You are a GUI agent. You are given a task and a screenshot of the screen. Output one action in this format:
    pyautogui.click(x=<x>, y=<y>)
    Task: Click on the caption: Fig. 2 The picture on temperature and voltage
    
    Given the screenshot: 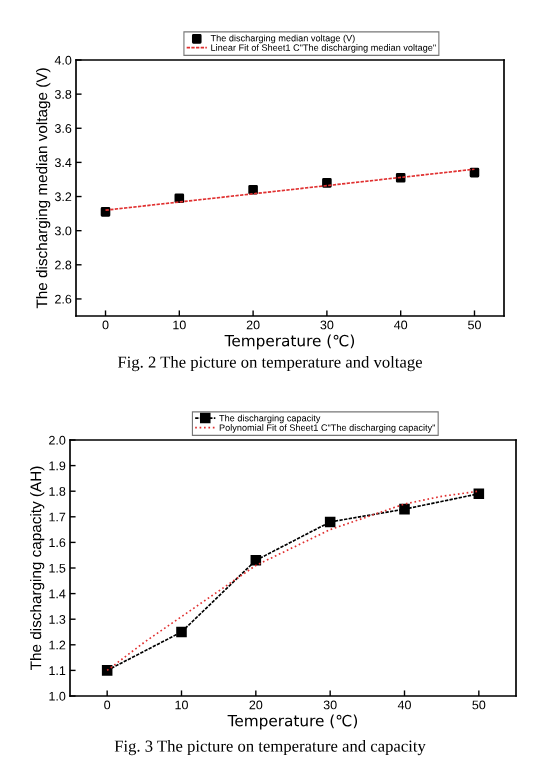 What is the action you would take?
    pyautogui.click(x=269, y=364)
    